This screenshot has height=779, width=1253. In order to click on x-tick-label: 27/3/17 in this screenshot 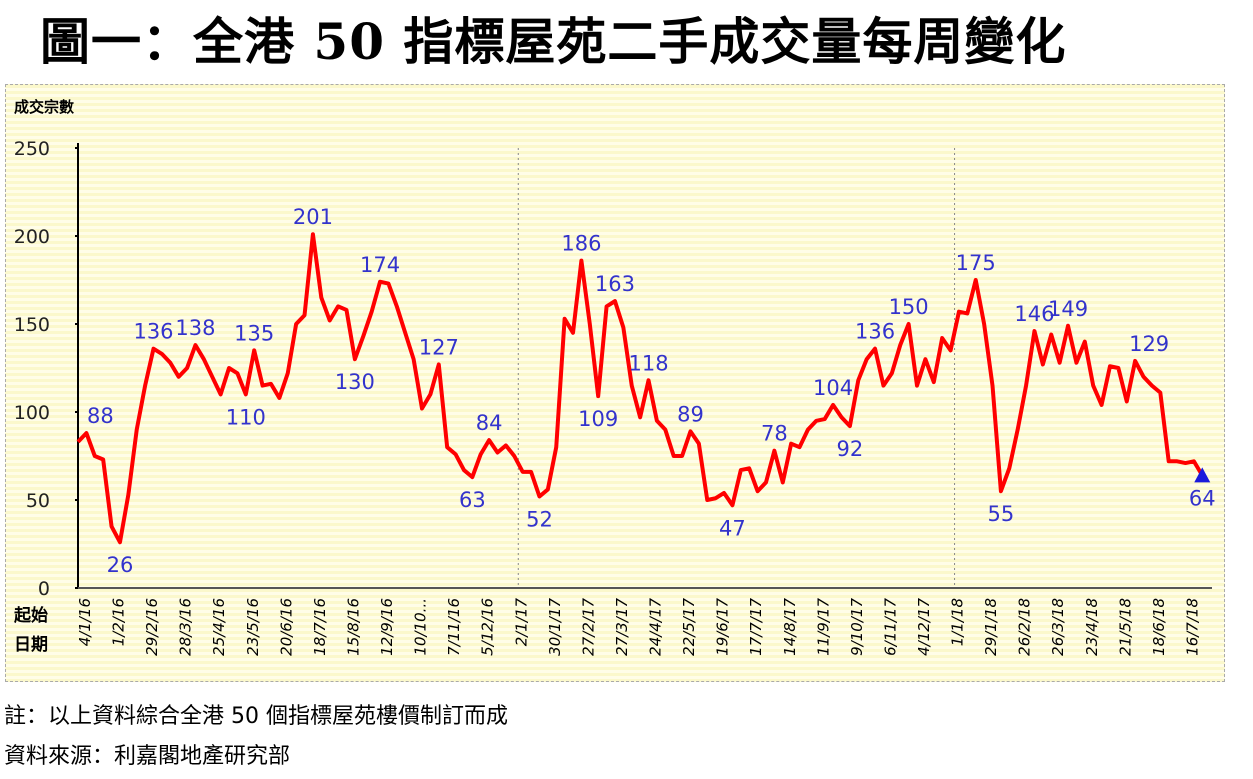, I will do `click(622, 627)`.